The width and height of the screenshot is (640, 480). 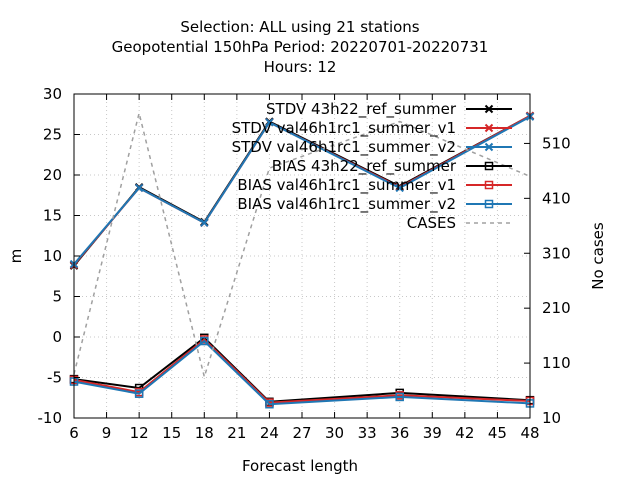 I want to click on x-tick-label: 21, so click(x=236, y=433).